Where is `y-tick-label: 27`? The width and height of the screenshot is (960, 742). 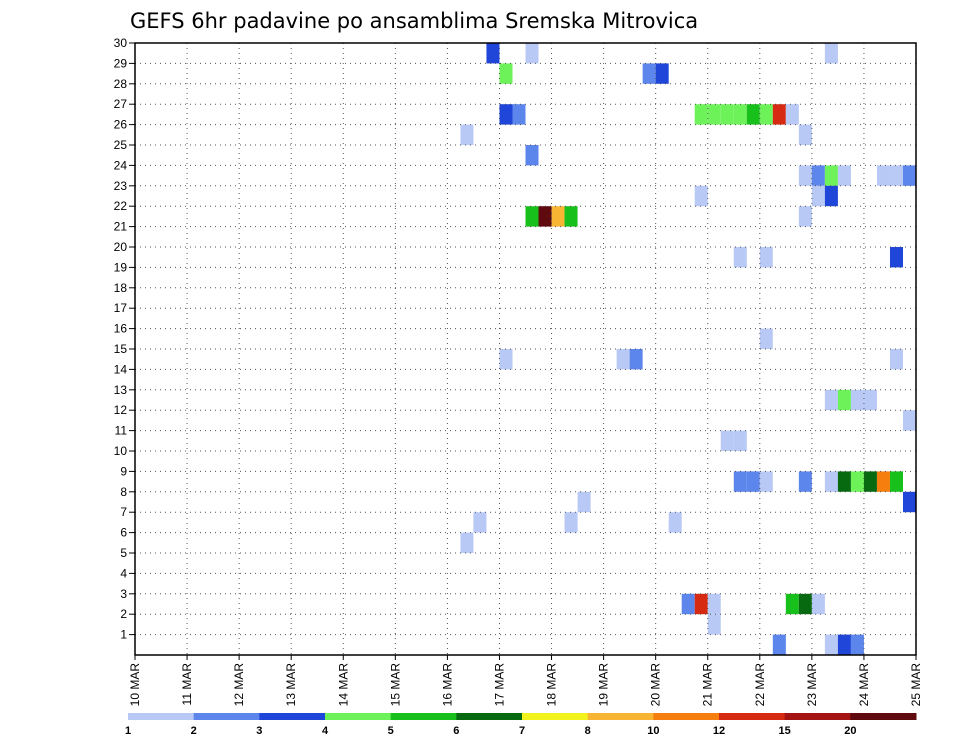
y-tick-label: 27 is located at coordinates (121, 104).